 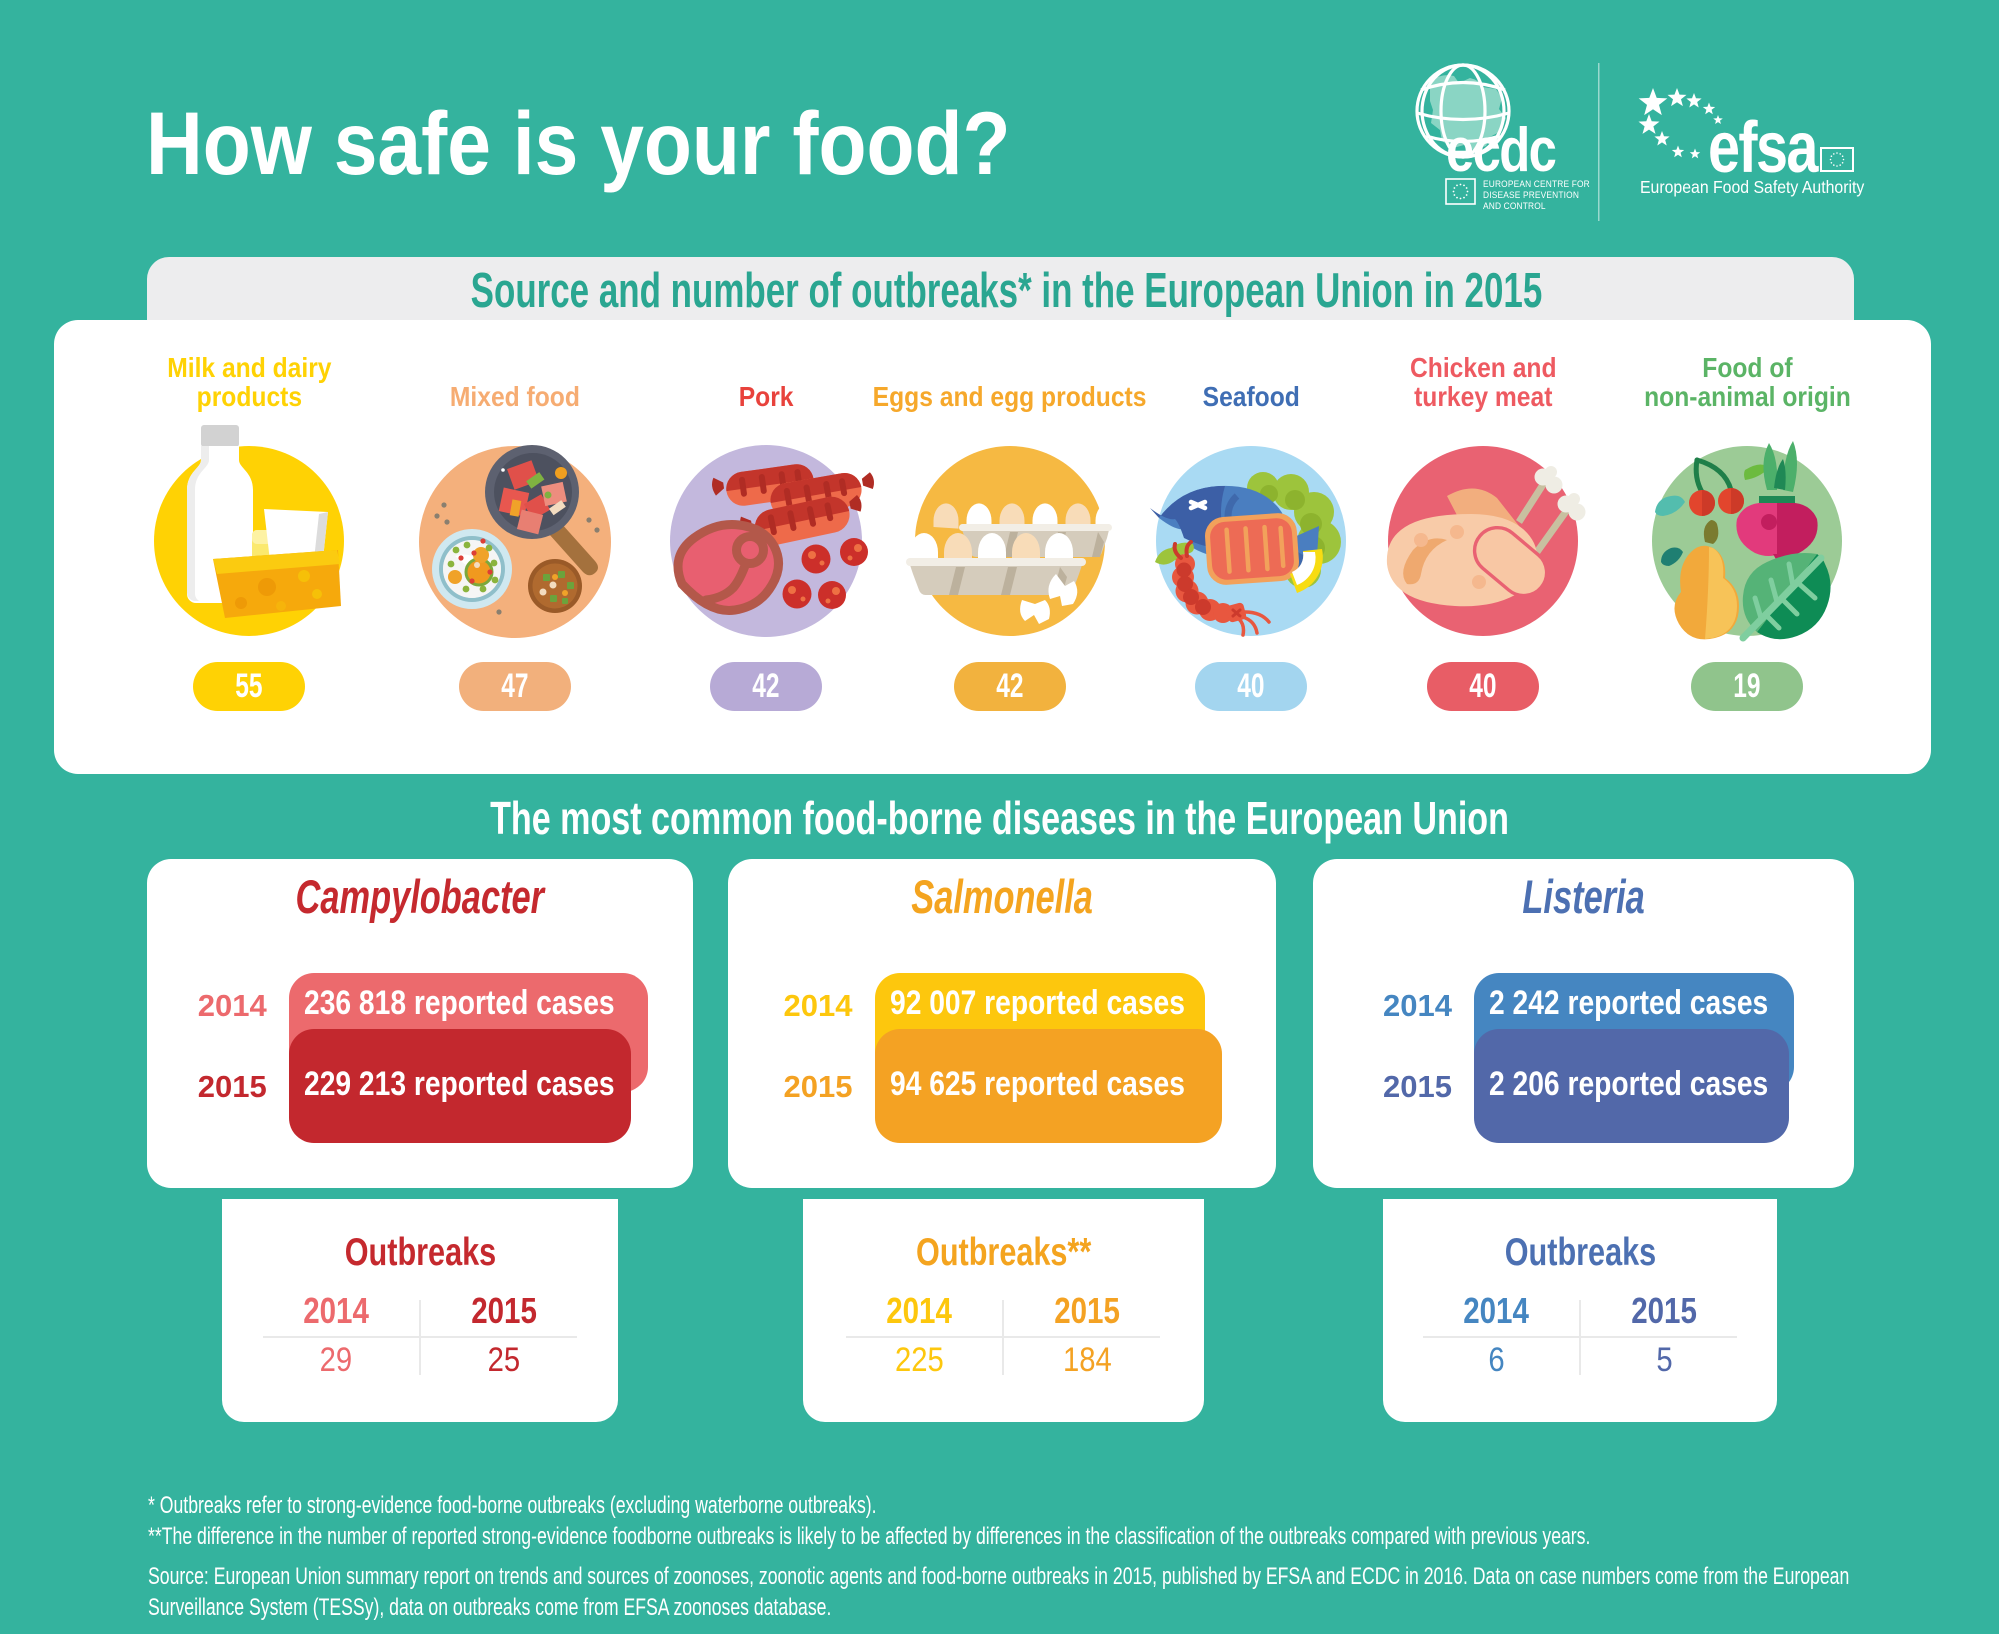 I want to click on svg-text: efsa, so click(x=1763, y=147).